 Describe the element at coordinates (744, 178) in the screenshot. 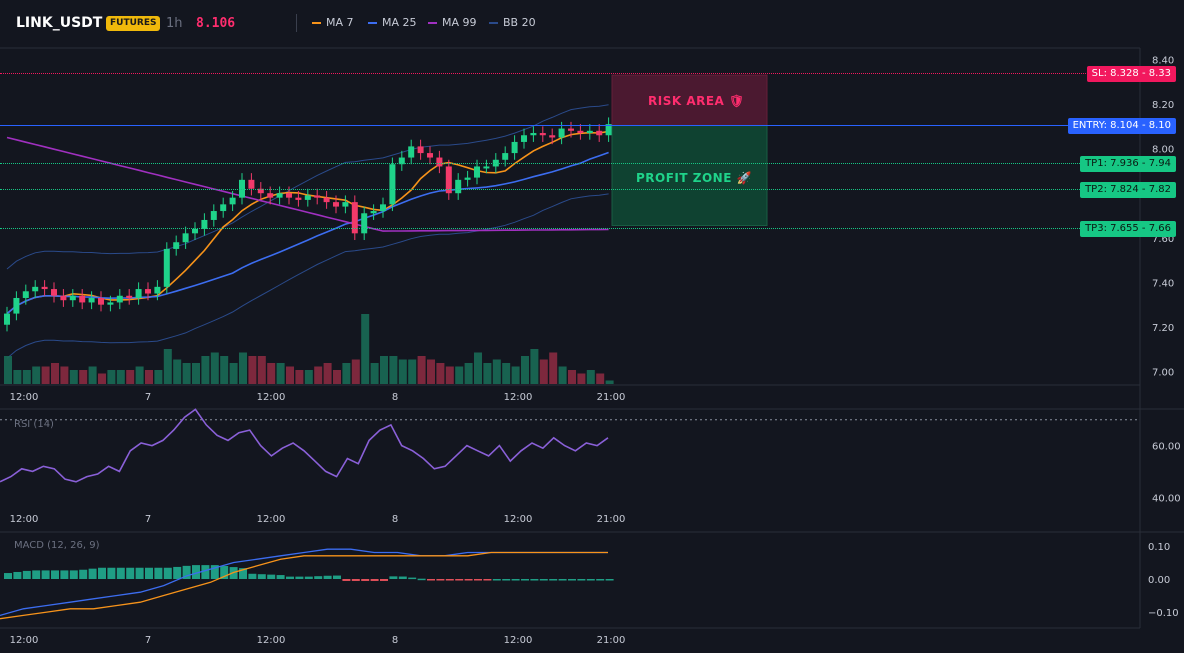

I see `rocket-icon: 🚀` at that location.